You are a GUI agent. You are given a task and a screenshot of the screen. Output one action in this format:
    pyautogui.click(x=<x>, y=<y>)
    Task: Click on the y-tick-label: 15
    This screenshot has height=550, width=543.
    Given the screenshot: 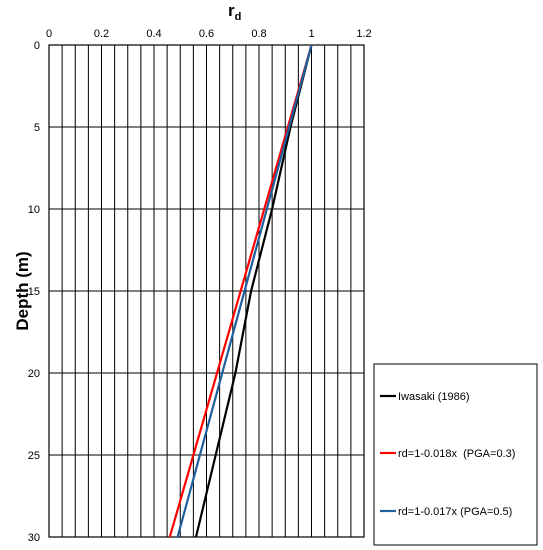 What is the action you would take?
    pyautogui.click(x=34, y=292)
    